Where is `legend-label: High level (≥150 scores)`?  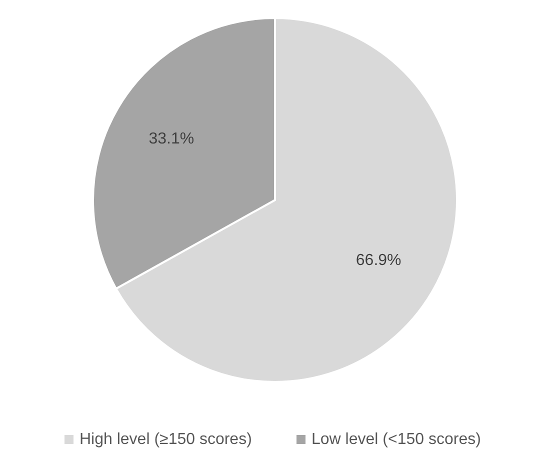
legend-label: High level (≥150 scores) is located at coordinates (166, 439).